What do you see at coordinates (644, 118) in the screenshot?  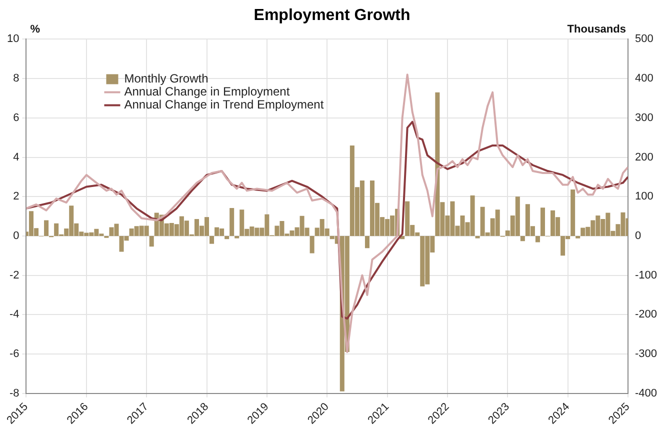 I see `y2-tick-label: 300` at bounding box center [644, 118].